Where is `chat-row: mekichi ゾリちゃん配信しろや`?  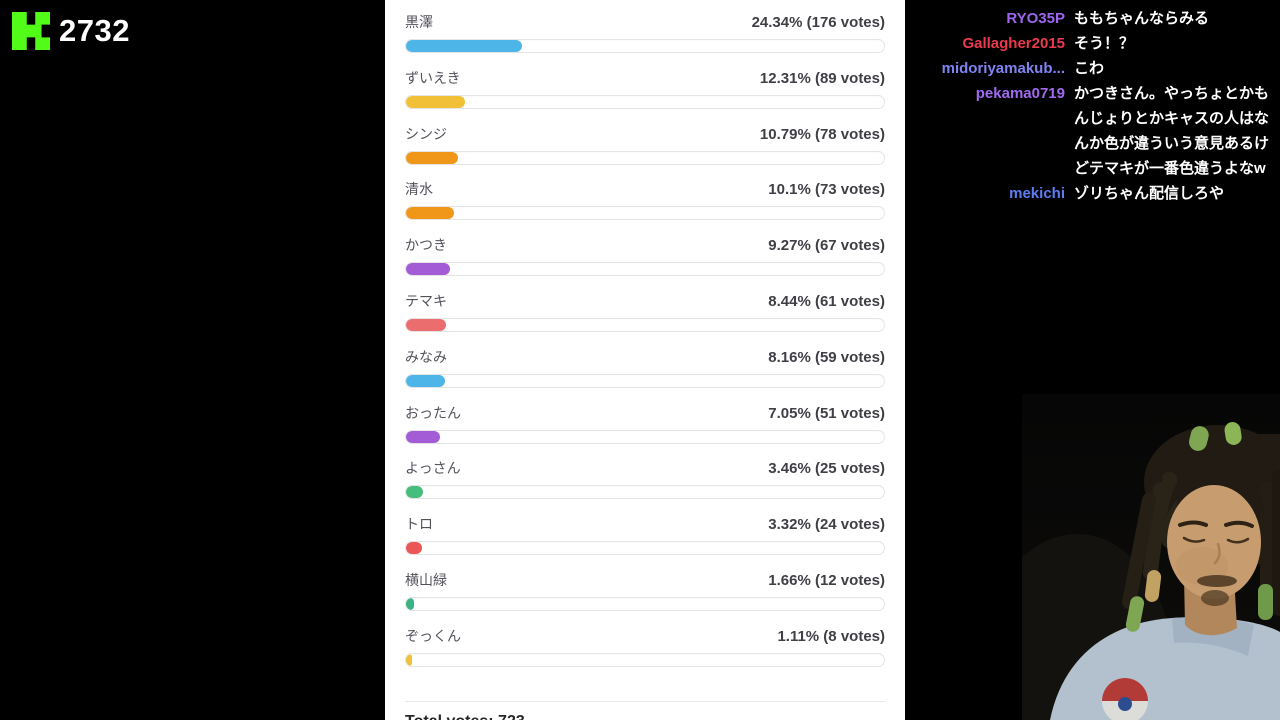
chat-row: mekichi ゾリちゃん配信しろや is located at coordinates (1086, 193).